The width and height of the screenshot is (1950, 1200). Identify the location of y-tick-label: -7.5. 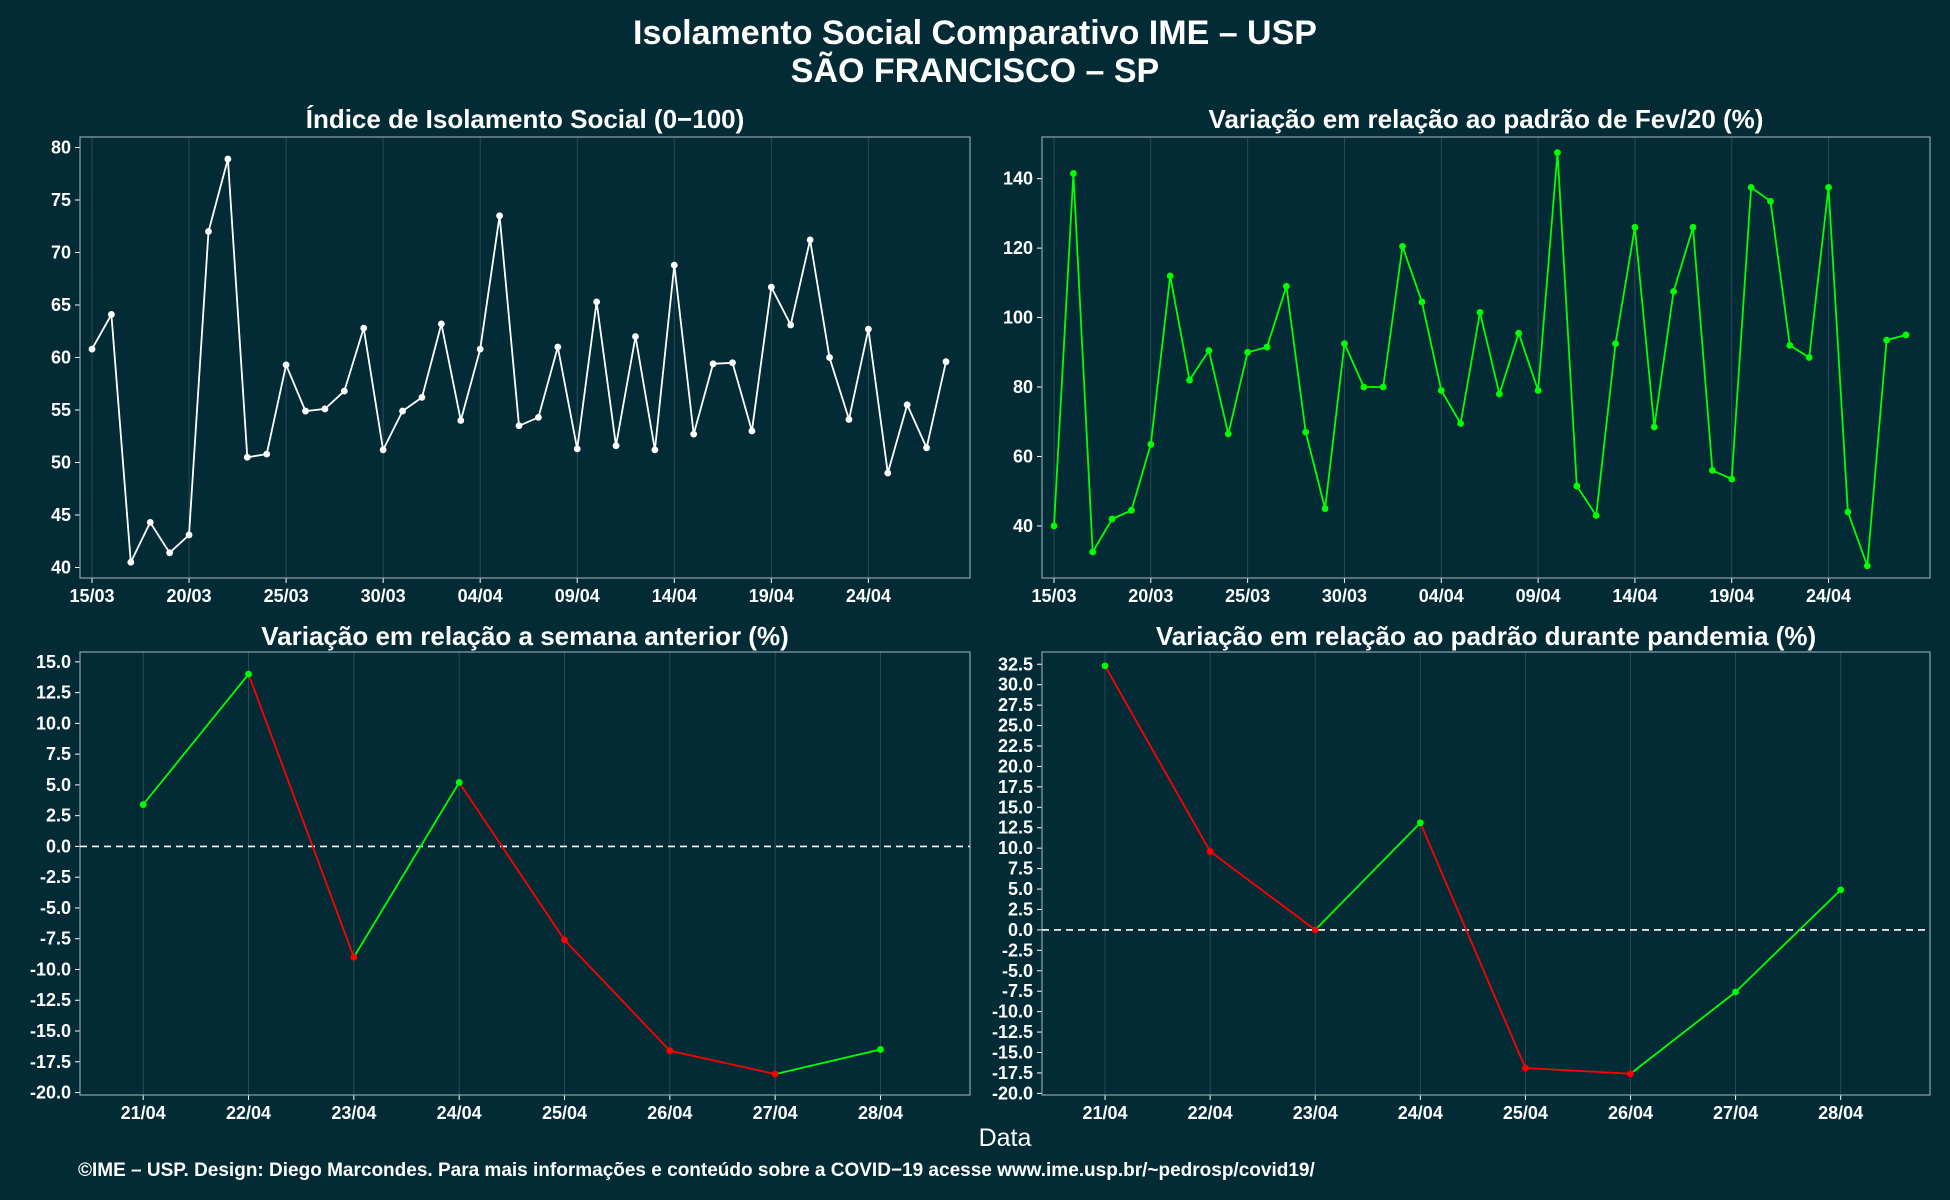
(1017, 991).